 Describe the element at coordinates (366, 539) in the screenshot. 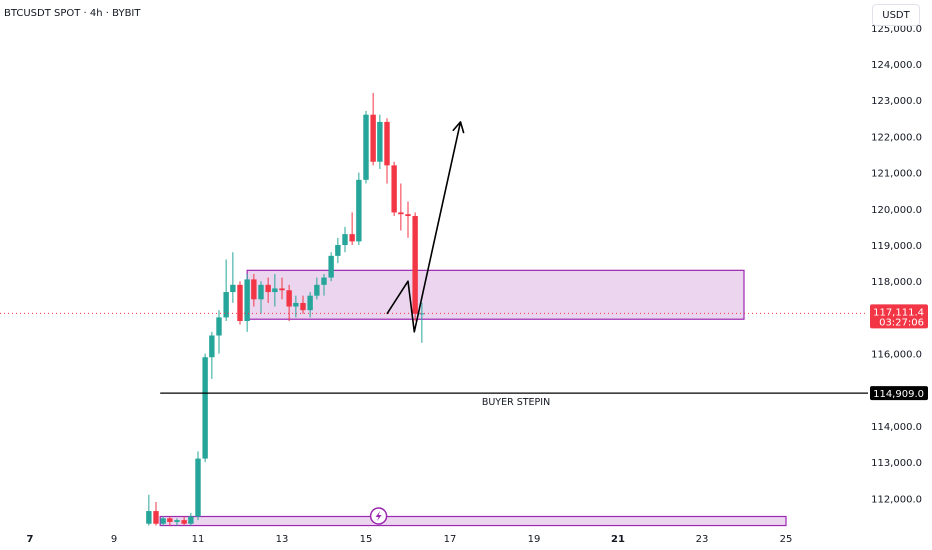

I see `x-tick-label: 15` at that location.